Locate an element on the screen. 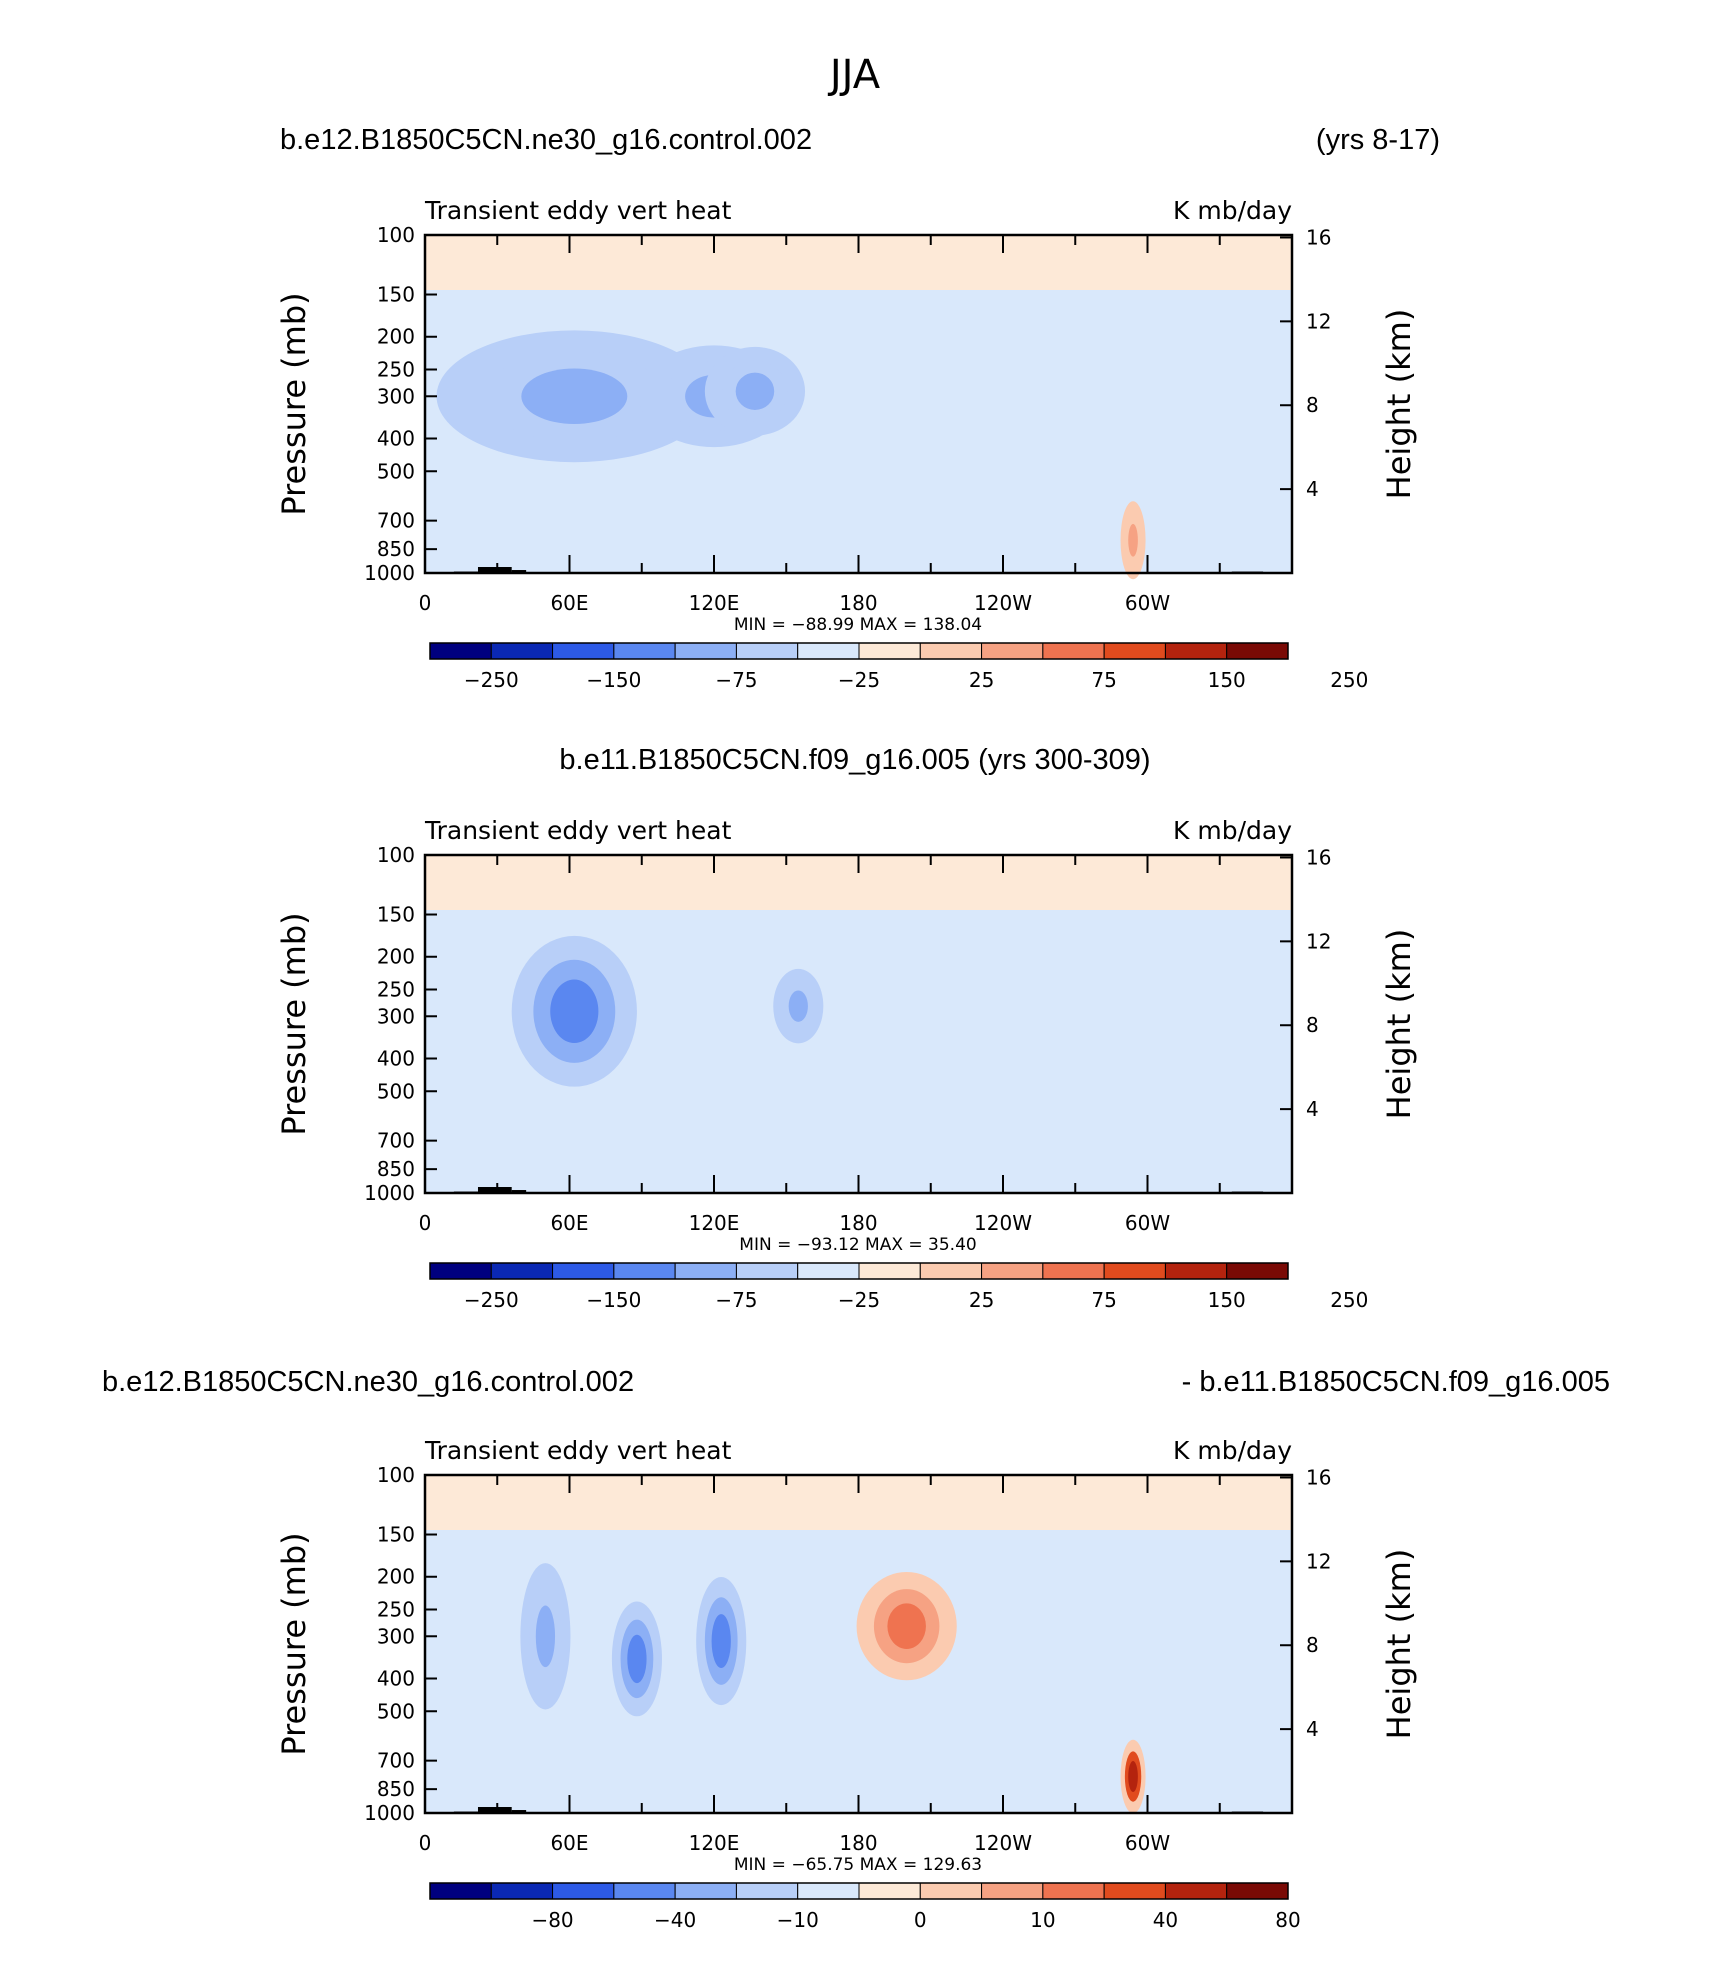 The image size is (1710, 1974). panel1-left-title: b.e12.B1850C5CN.ne30_g16.control.002 is located at coordinates (546, 140).